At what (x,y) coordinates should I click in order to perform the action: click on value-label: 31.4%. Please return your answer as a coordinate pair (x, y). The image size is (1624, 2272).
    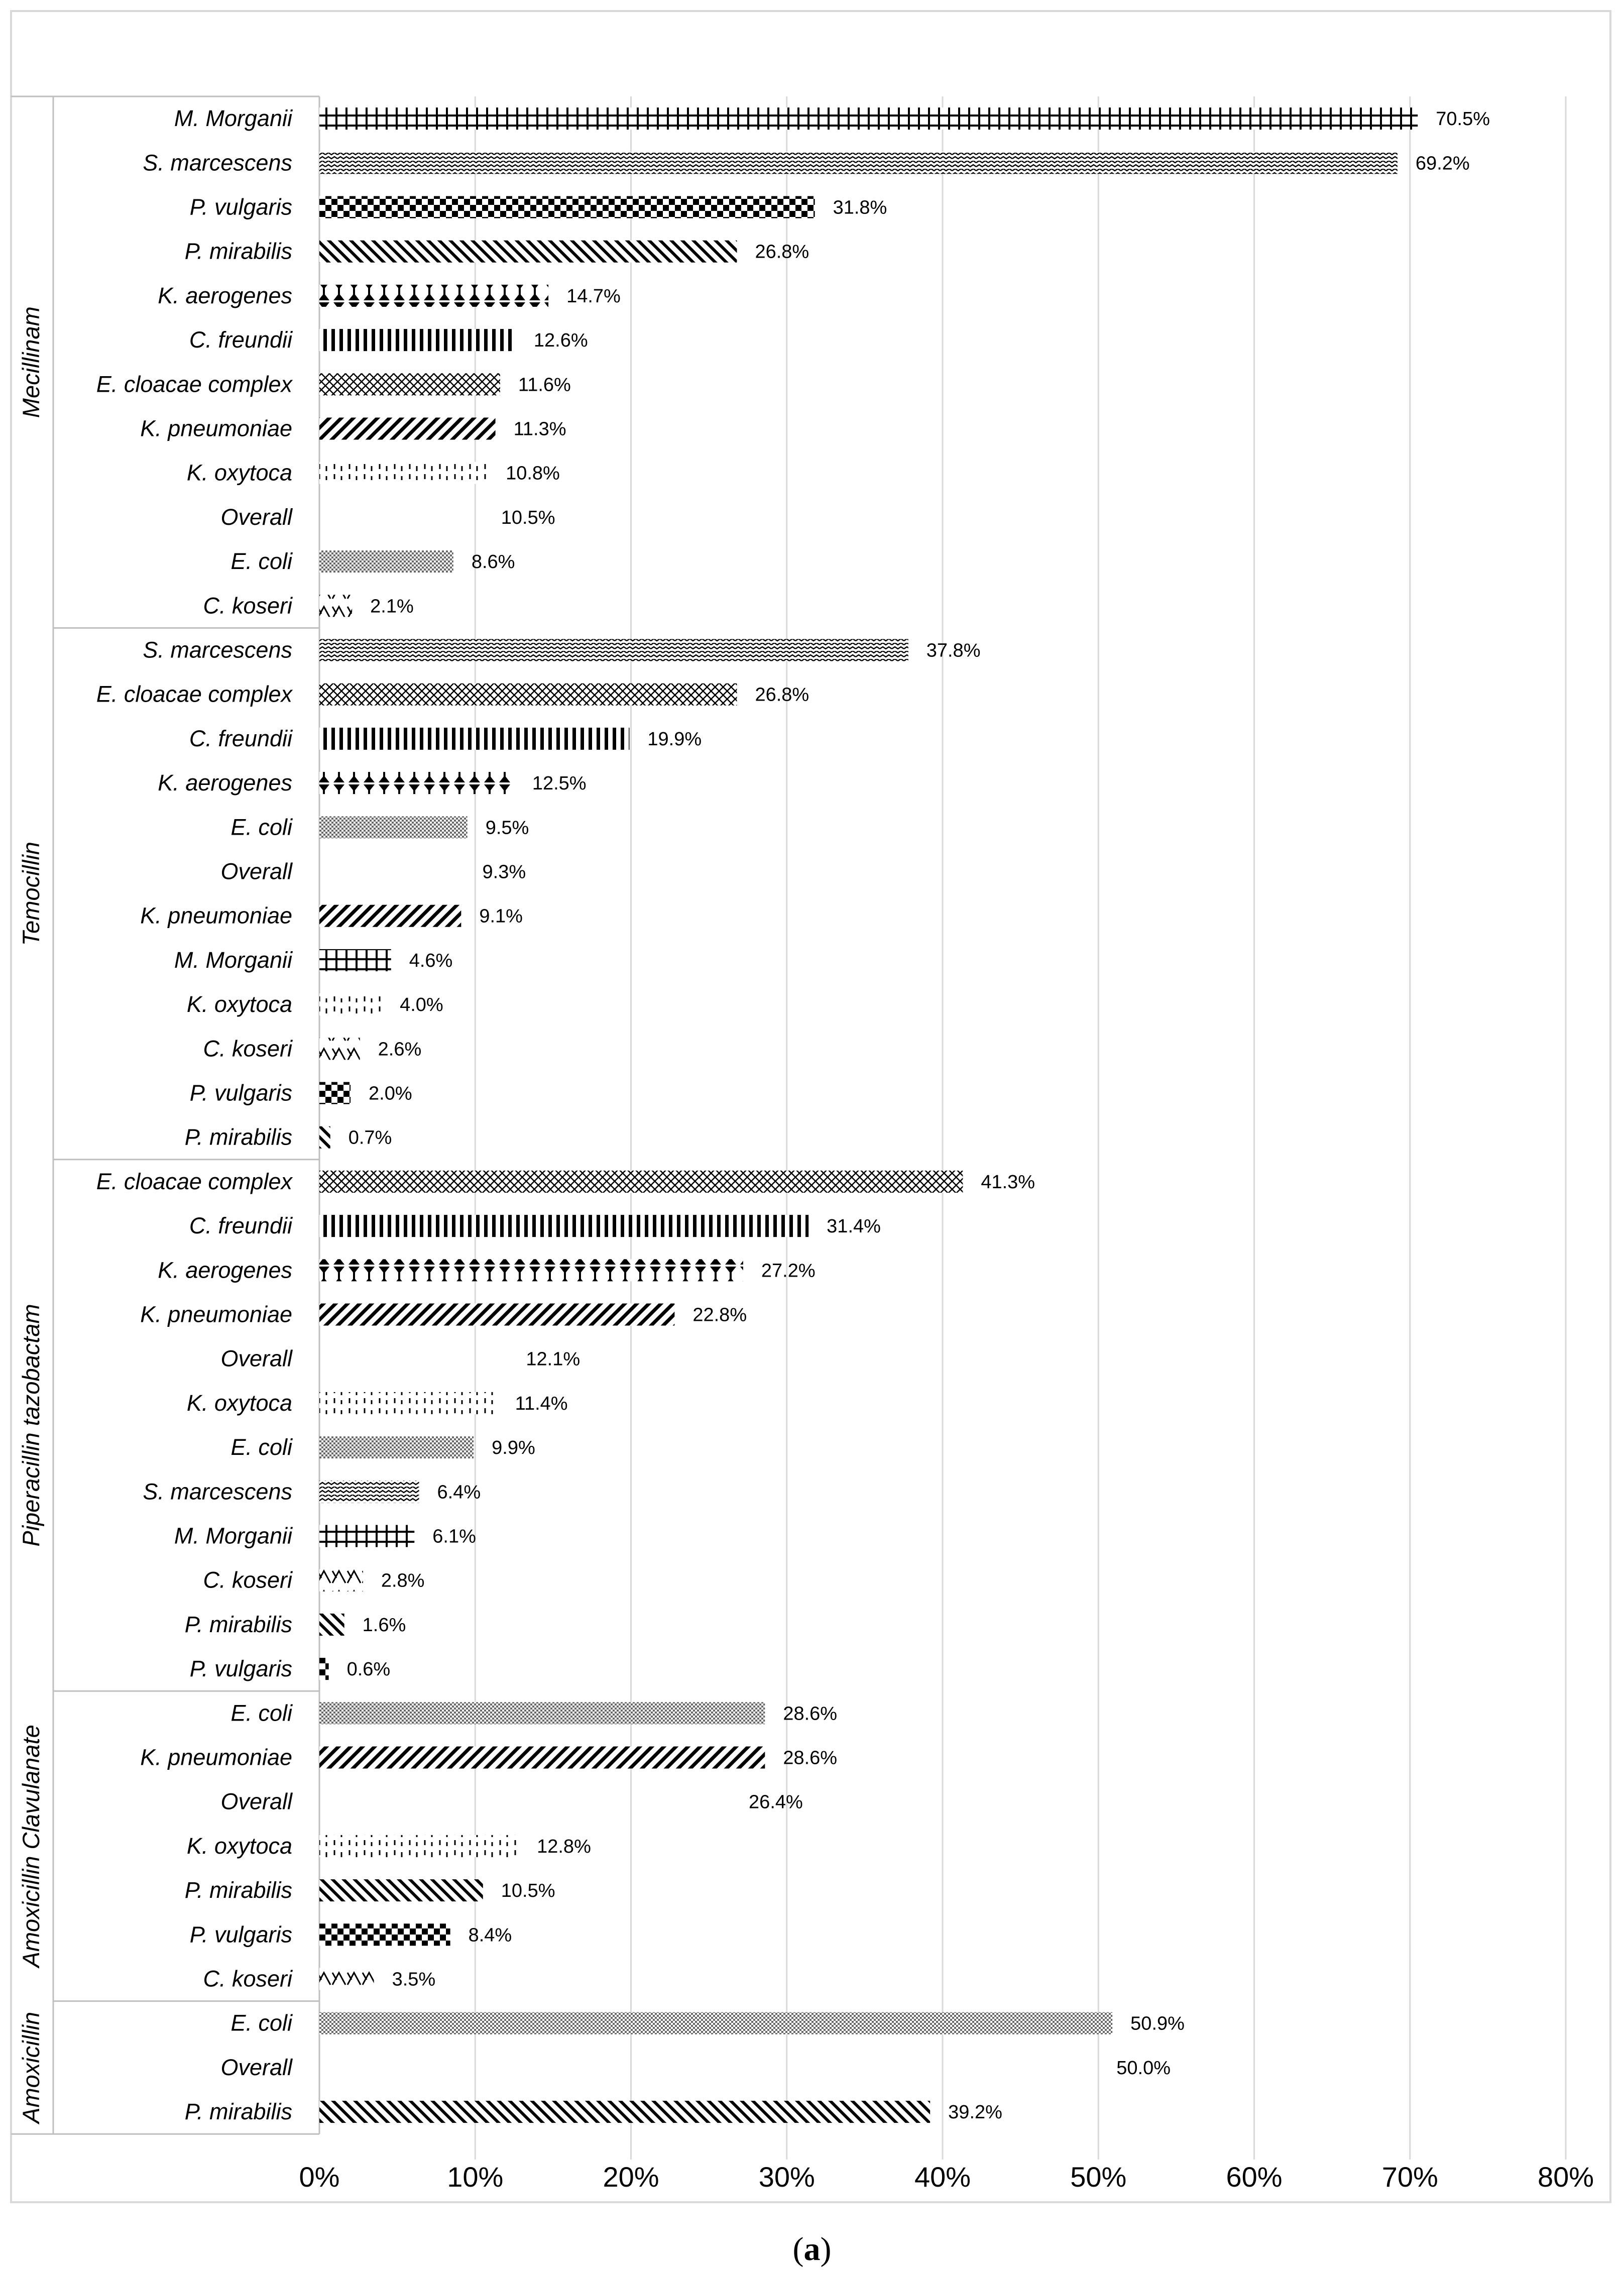
    Looking at the image, I should click on (854, 1226).